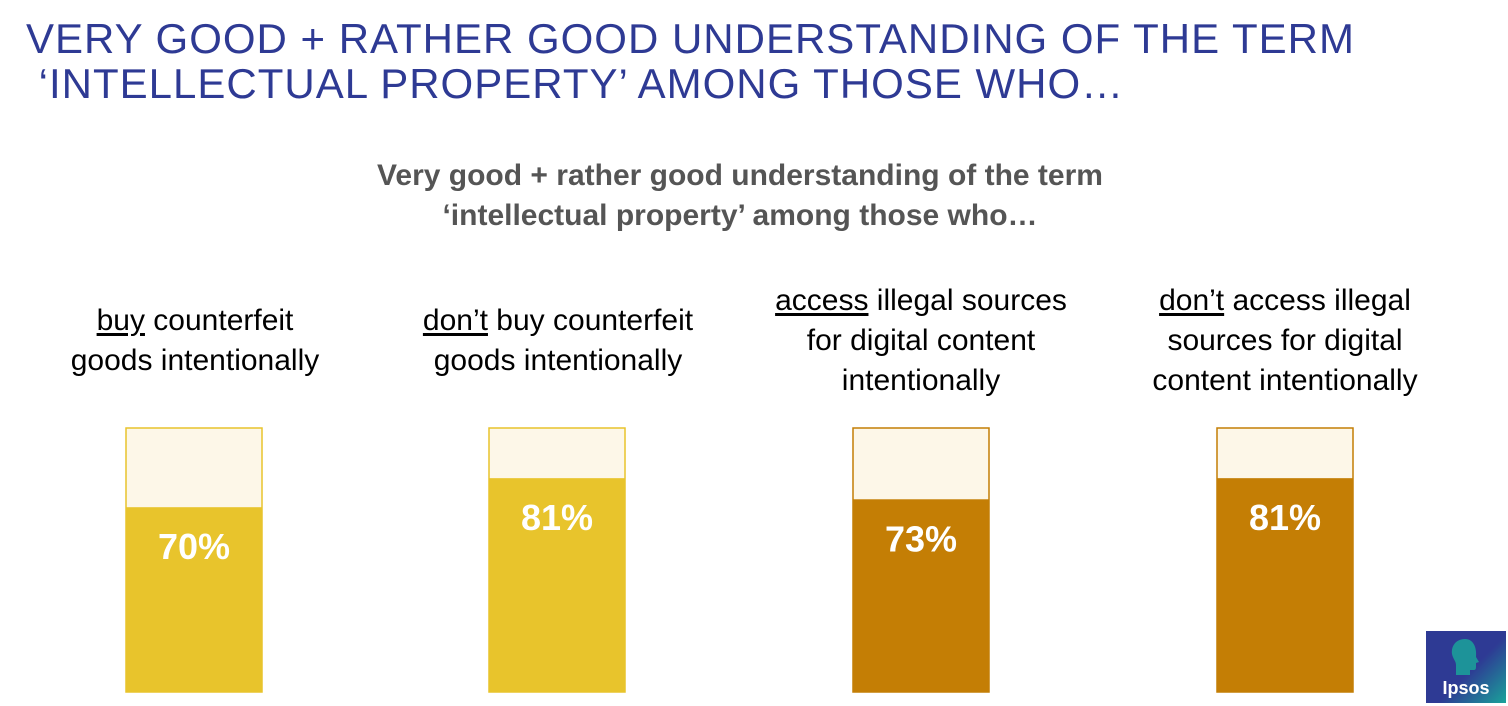  I want to click on ipsos-logo: Ipsos, so click(1466, 667).